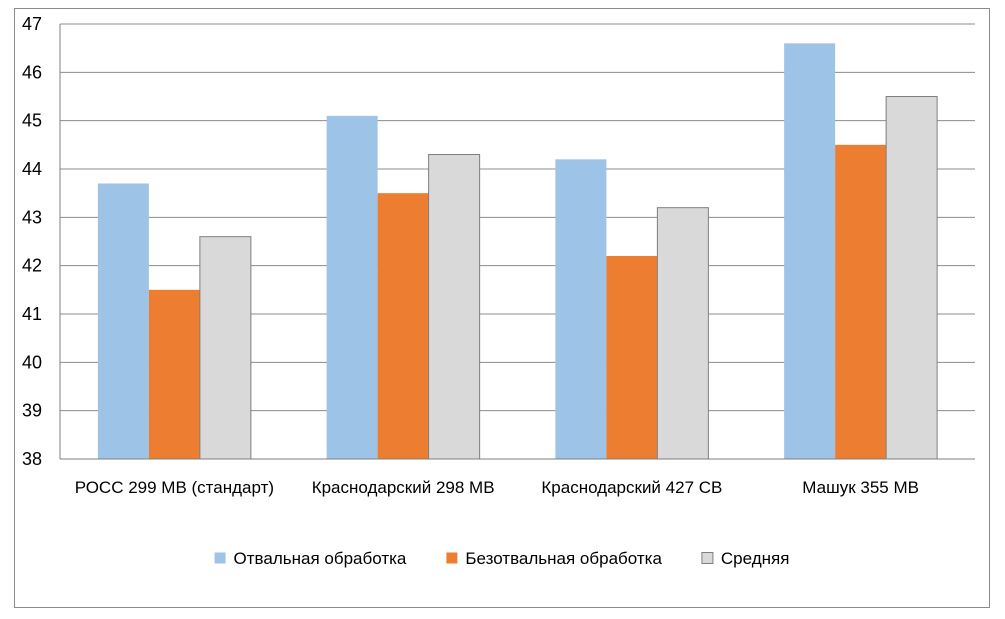 Image resolution: width=1005 pixels, height=619 pixels. What do you see at coordinates (563, 558) in the screenshot?
I see `legend-label: Безотвальная обработка` at bounding box center [563, 558].